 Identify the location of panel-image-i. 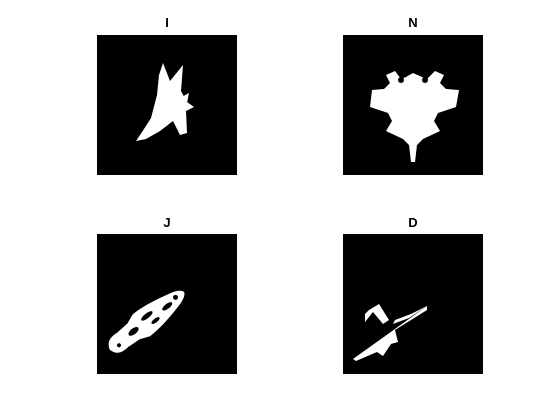
(167, 105).